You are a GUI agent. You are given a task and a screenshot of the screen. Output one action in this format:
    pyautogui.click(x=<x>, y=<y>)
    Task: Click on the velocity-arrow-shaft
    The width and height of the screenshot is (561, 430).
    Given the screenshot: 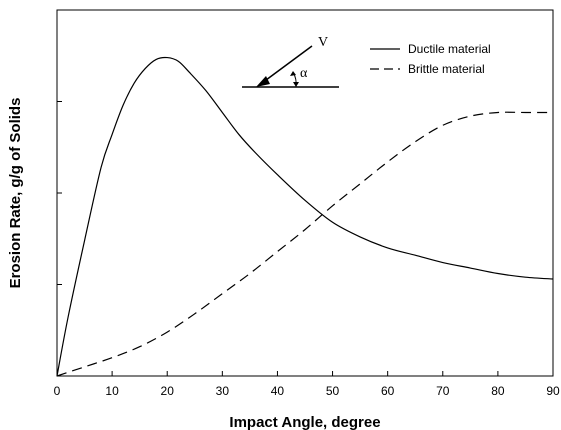 What is the action you would take?
    pyautogui.click(x=287, y=64)
    